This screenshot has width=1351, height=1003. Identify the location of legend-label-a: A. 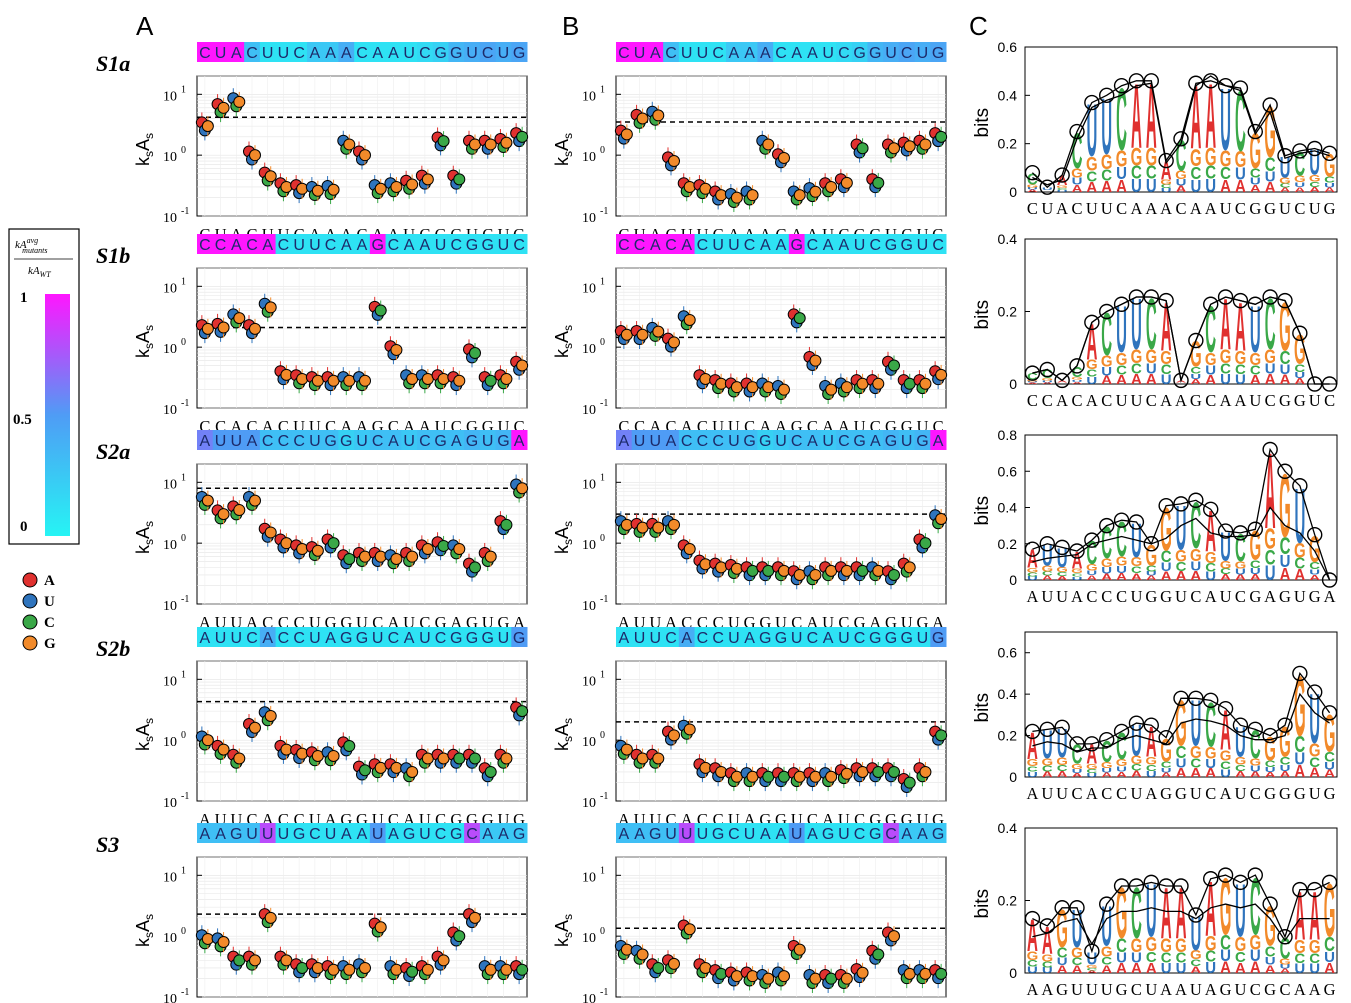
(49, 581).